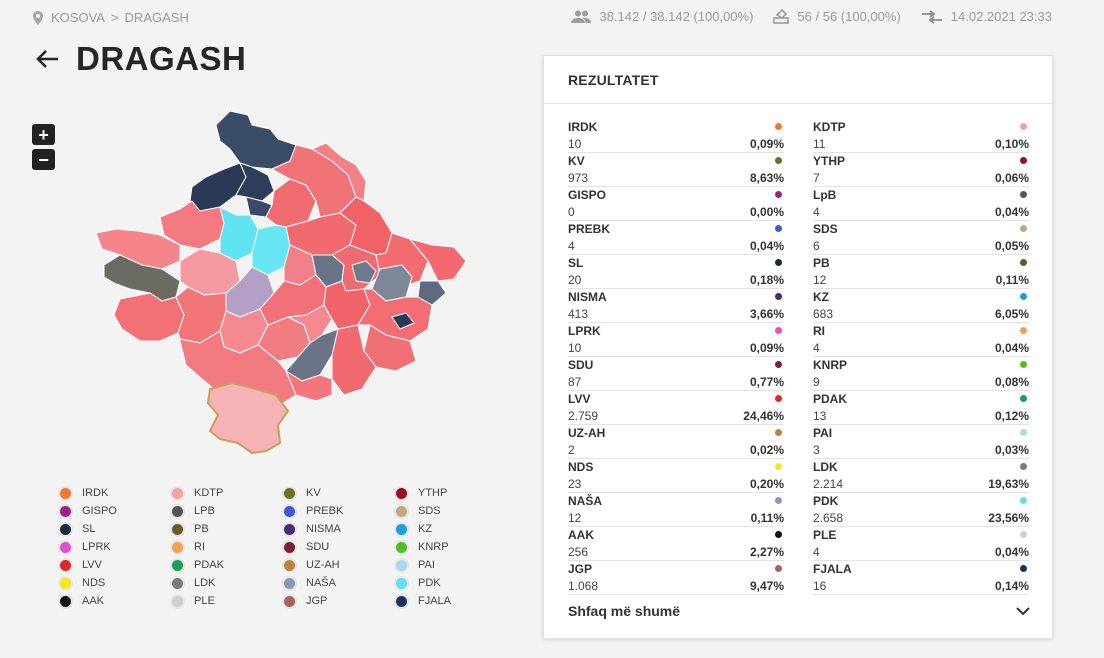 The image size is (1104, 658). What do you see at coordinates (583, 127) in the screenshot?
I see `party-name: IRDK` at bounding box center [583, 127].